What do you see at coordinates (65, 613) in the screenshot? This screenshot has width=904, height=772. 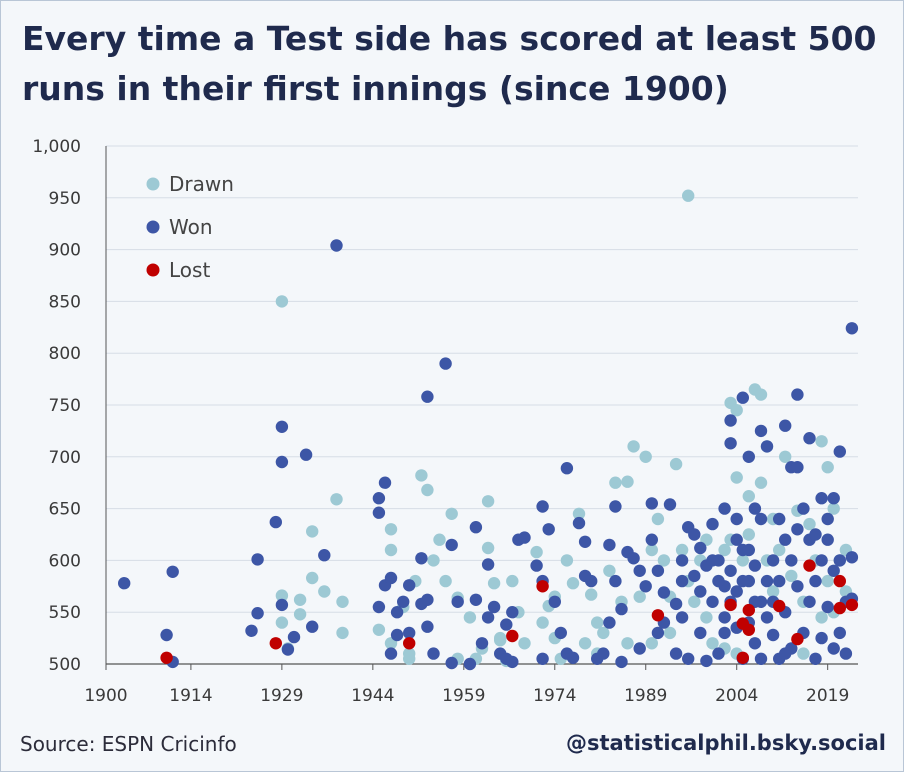 I see `y-tick-label: 550` at bounding box center [65, 613].